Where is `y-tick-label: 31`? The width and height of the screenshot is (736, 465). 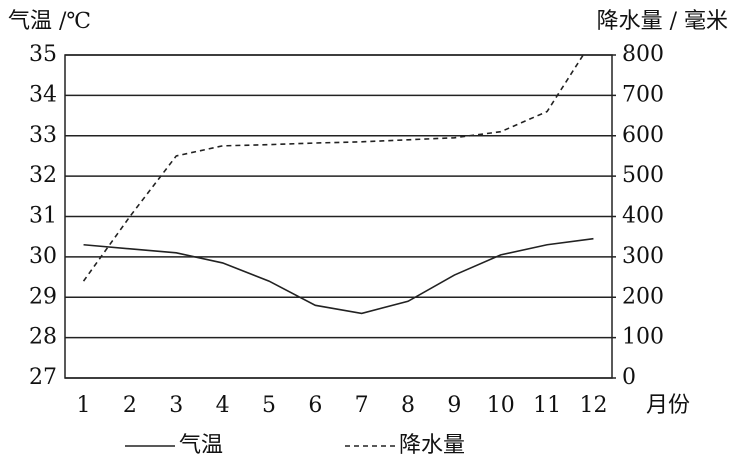
y-tick-label: 31 is located at coordinates (43, 216).